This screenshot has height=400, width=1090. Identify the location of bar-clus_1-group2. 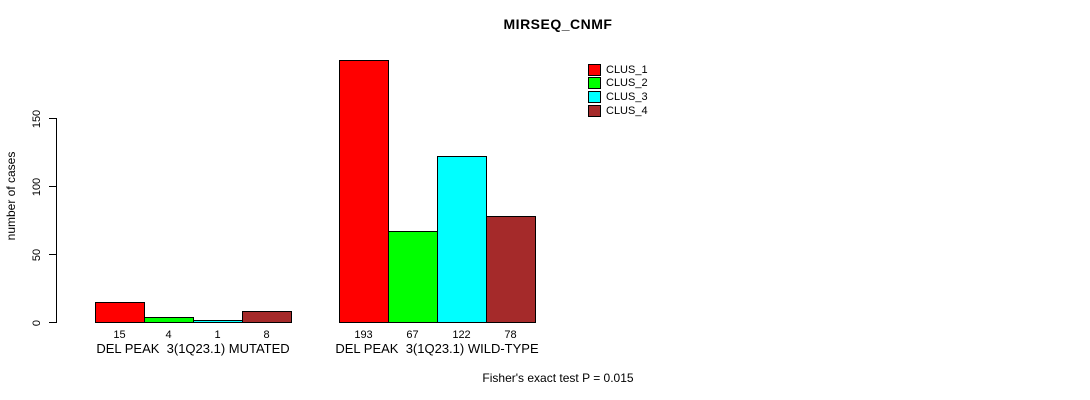
(364, 191).